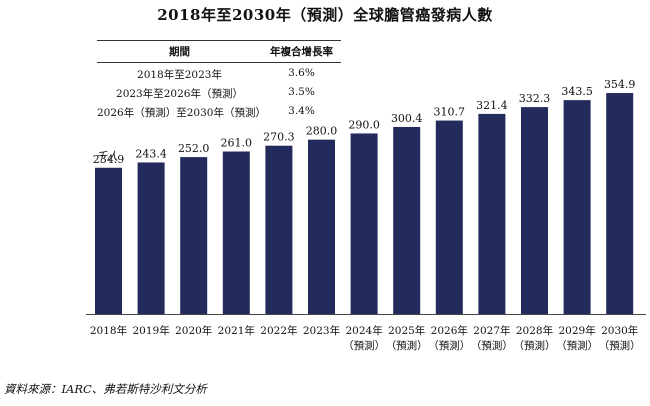 The width and height of the screenshot is (650, 406). I want to click on source-note: 資料來源：IARC、弗若斯特沙利文分析, so click(105, 389).